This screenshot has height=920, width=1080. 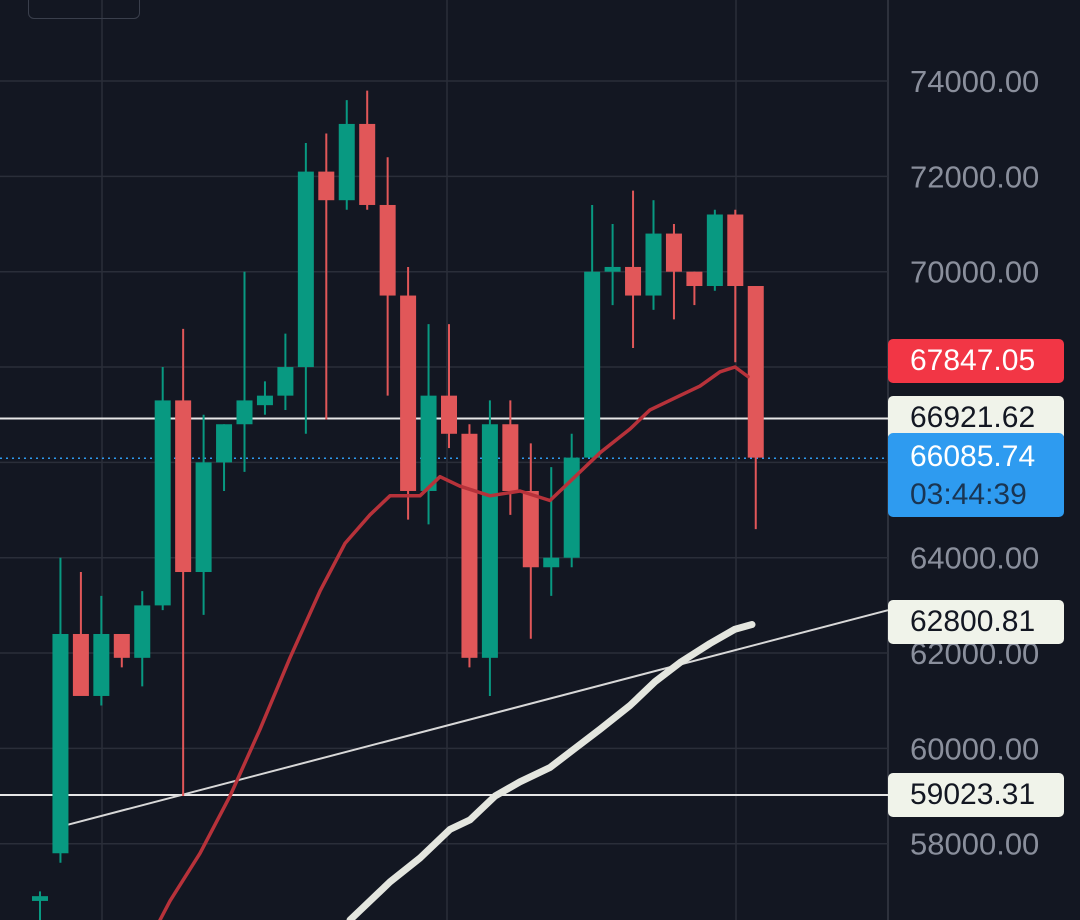 I want to click on y-tick-label: 74000.00, so click(x=974, y=81).